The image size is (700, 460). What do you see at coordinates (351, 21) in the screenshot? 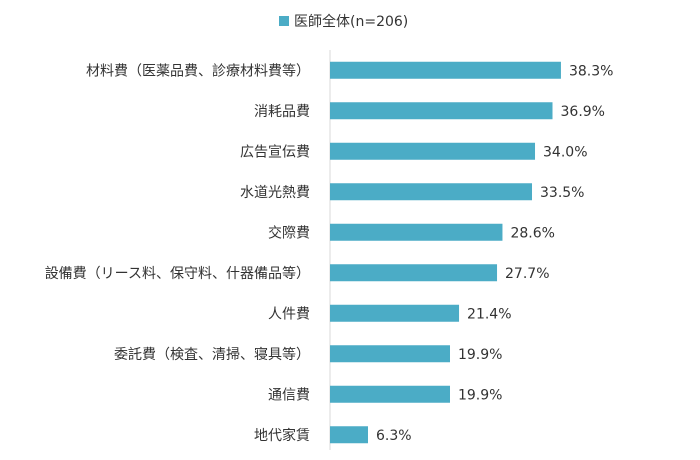
I see `legend-label: 医師全体(n=206)` at bounding box center [351, 21].